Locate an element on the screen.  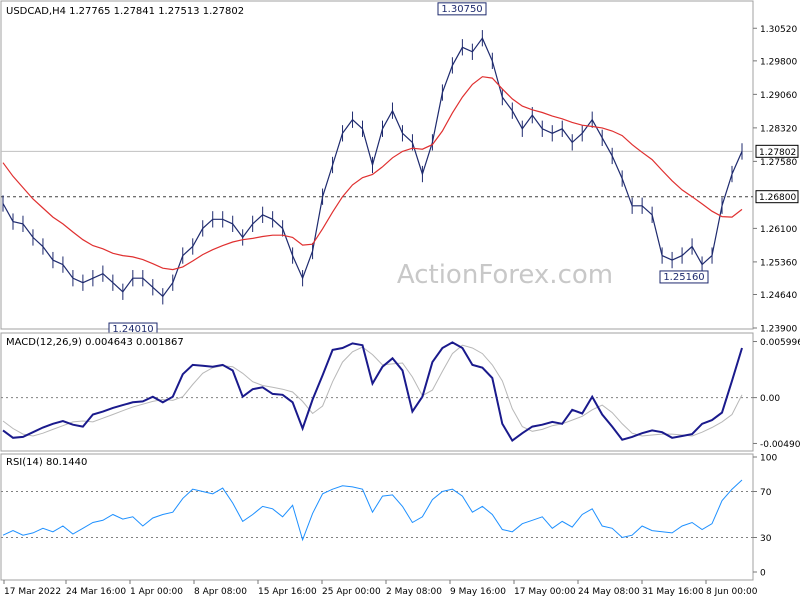
time-tick-label: 1 Apr 00:00 is located at coordinates (156, 592).